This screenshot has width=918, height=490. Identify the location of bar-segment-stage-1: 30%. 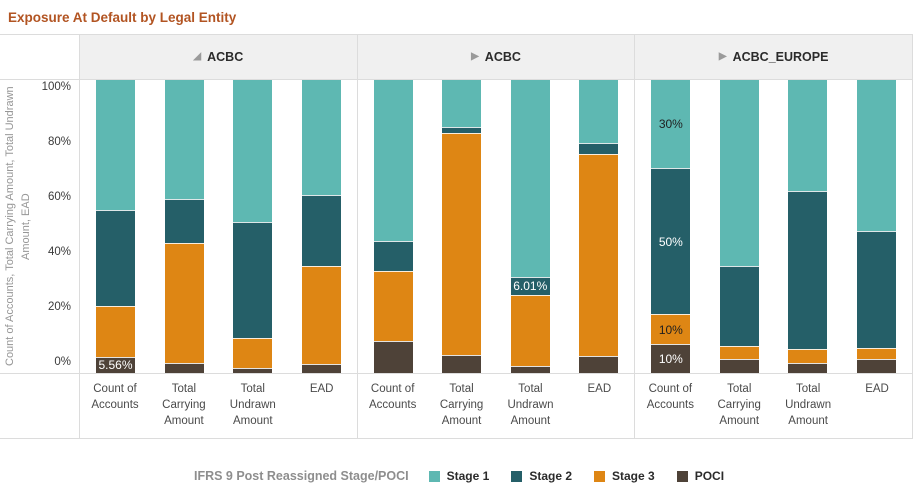
(671, 124).